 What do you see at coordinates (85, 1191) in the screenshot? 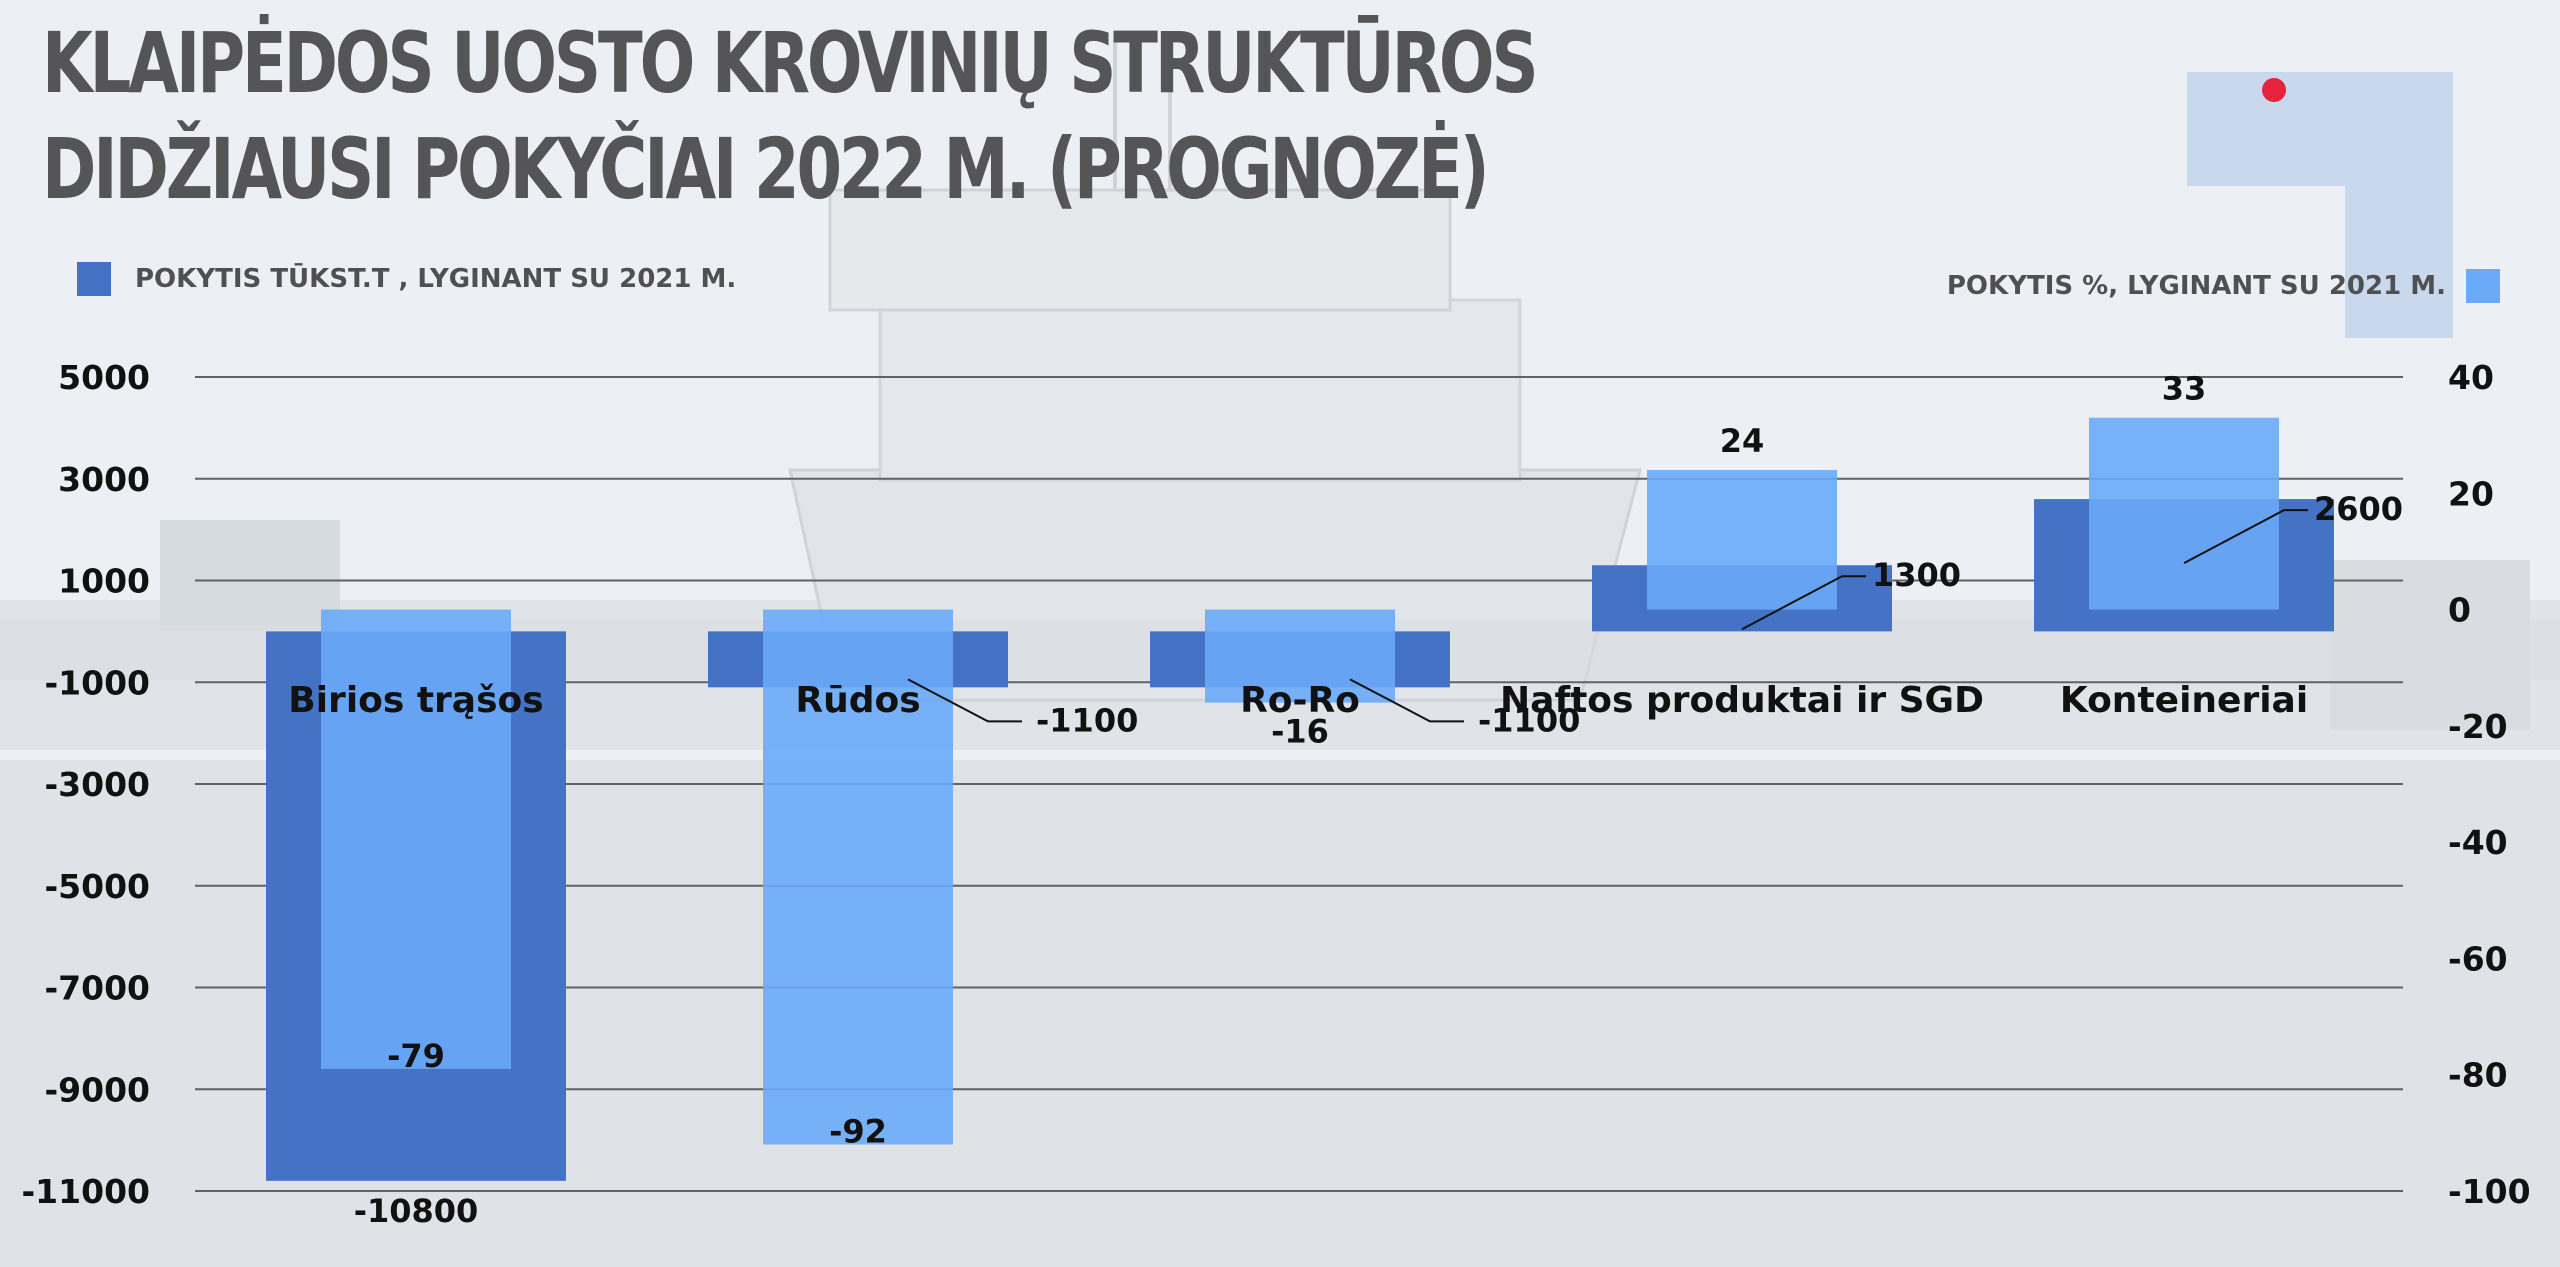
I see `y-left-tick-label: -11000` at bounding box center [85, 1191].